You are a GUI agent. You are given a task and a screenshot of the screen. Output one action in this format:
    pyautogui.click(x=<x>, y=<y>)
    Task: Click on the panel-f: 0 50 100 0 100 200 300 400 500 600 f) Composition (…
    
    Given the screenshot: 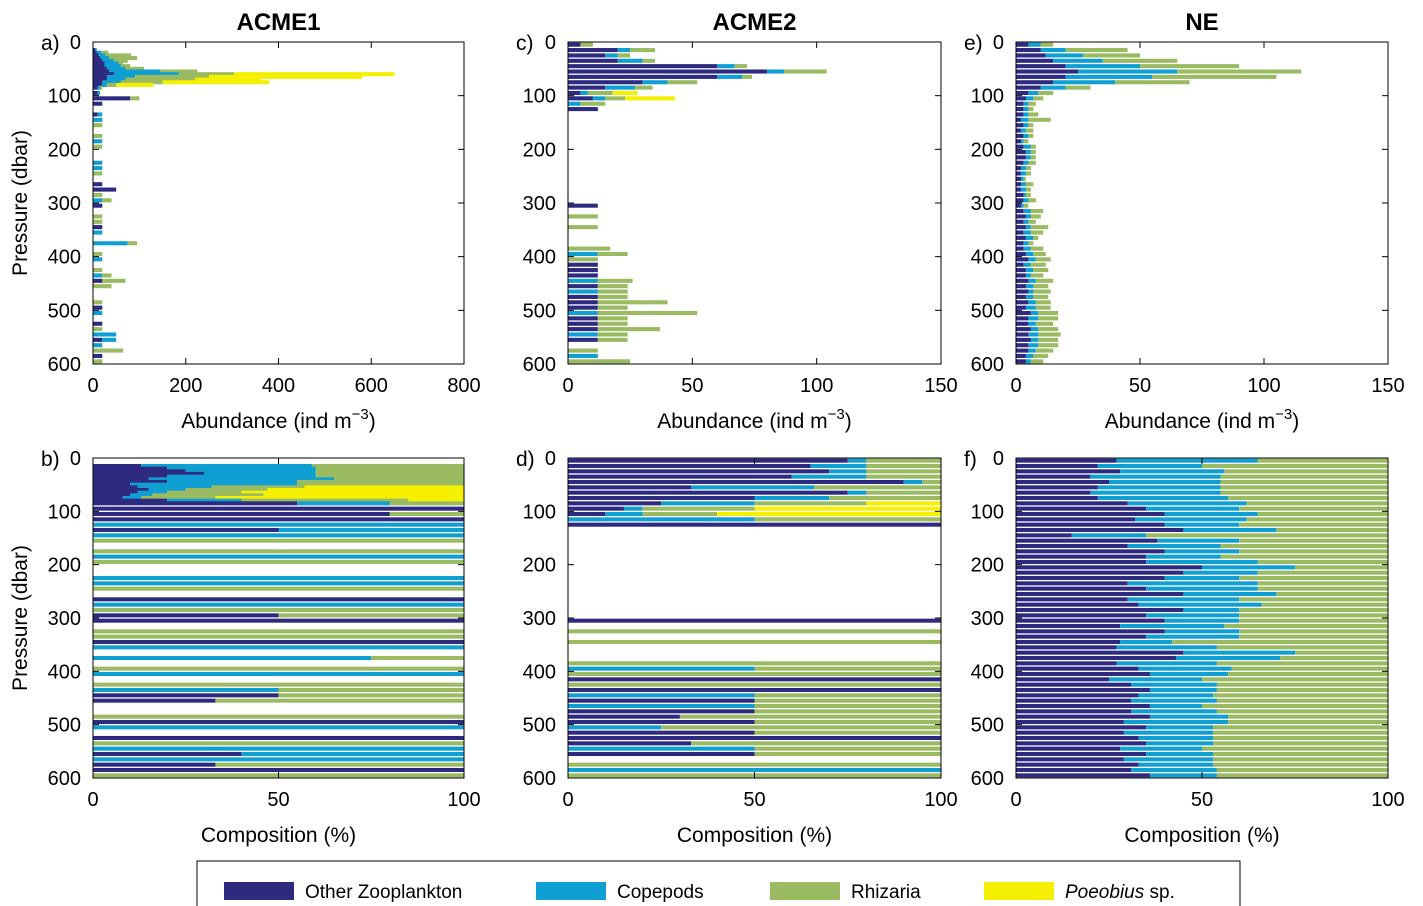 What is the action you would take?
    pyautogui.click(x=1184, y=647)
    